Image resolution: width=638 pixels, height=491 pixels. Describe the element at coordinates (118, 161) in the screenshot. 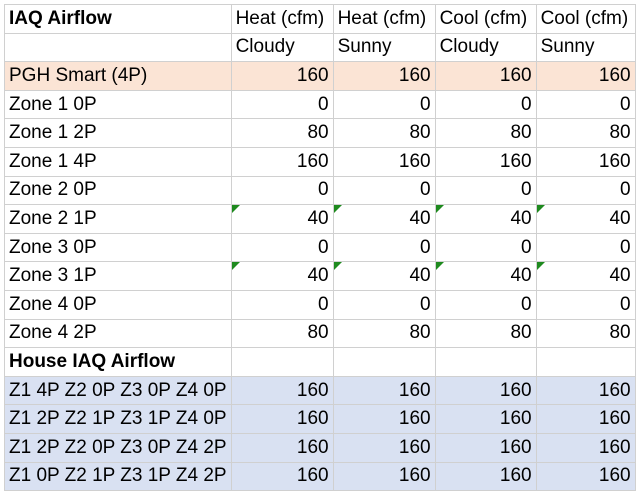

I see `row-label: Zone 1 4P` at that location.